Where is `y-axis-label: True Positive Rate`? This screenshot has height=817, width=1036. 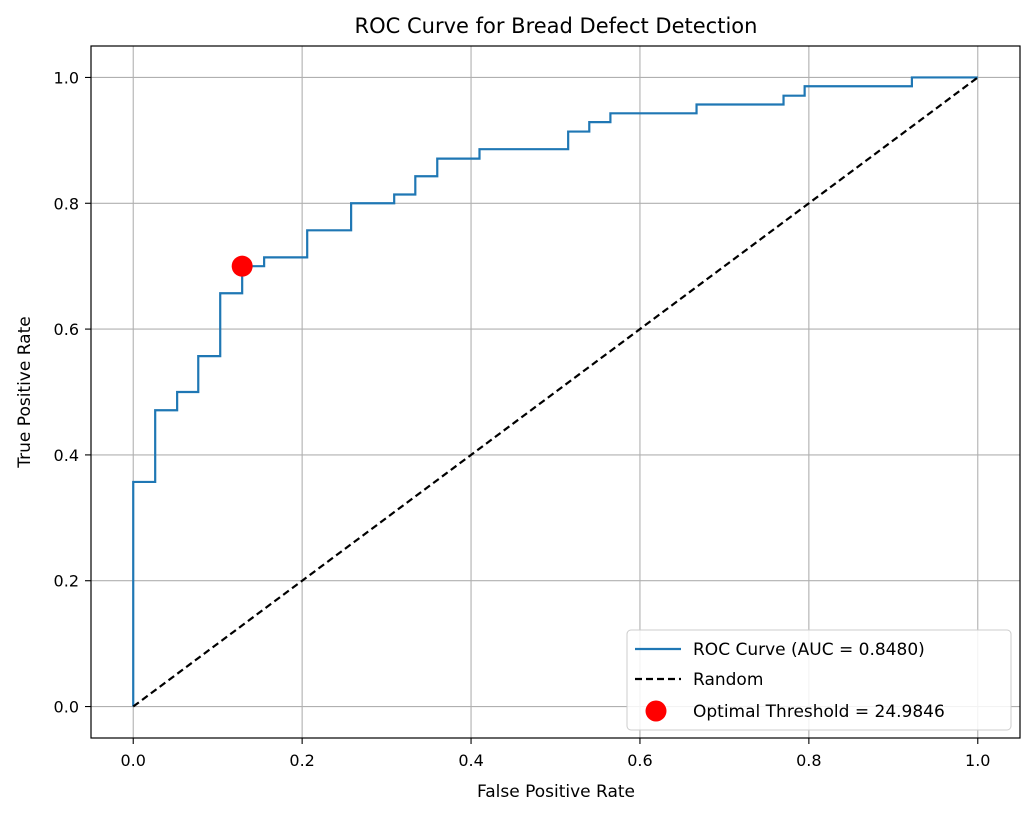
y-axis-label: True Positive Rate is located at coordinates (25, 392).